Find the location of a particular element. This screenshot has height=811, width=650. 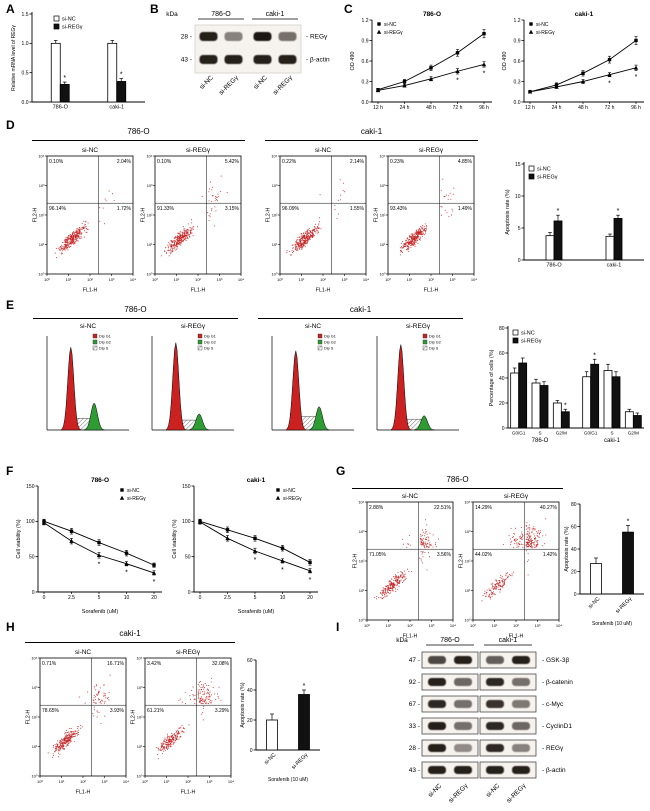

cell-line-header: 786-O is located at coordinates (221, 14).